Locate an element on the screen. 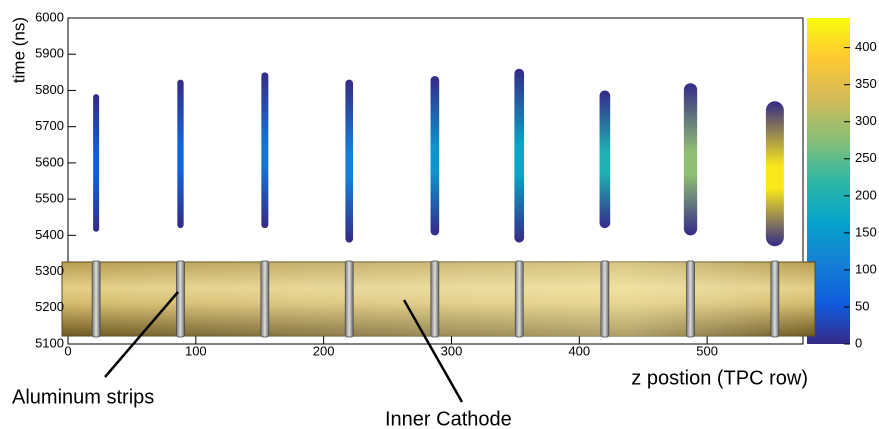 The height and width of the screenshot is (429, 879). colorbar-tick-label: 100 is located at coordinates (866, 268).